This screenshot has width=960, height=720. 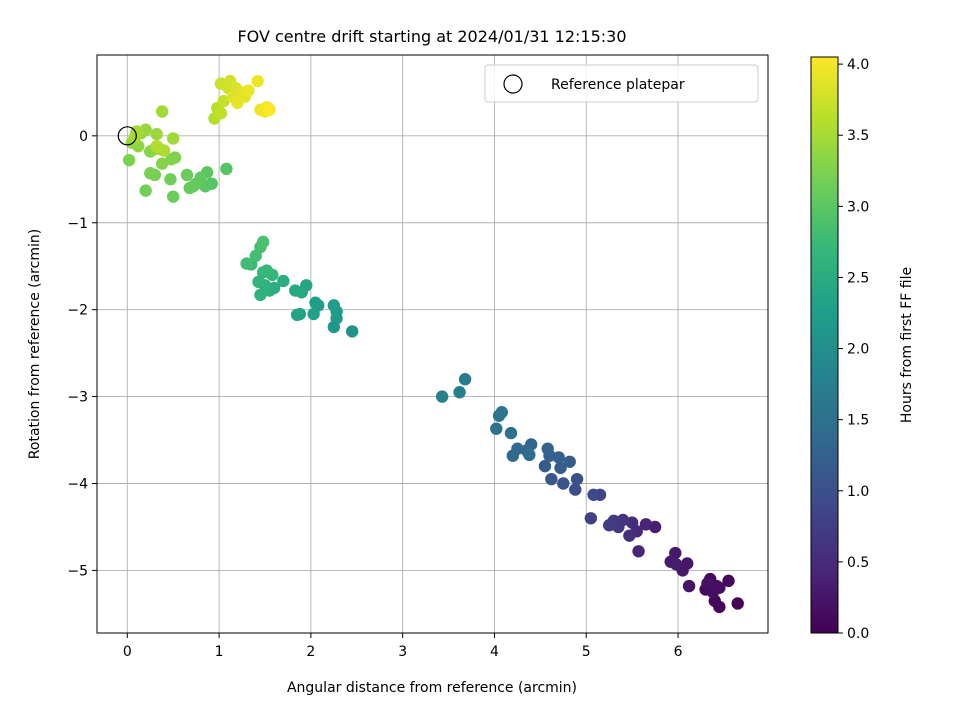 I want to click on colorbar-tick-label: 0.0, so click(x=858, y=634).